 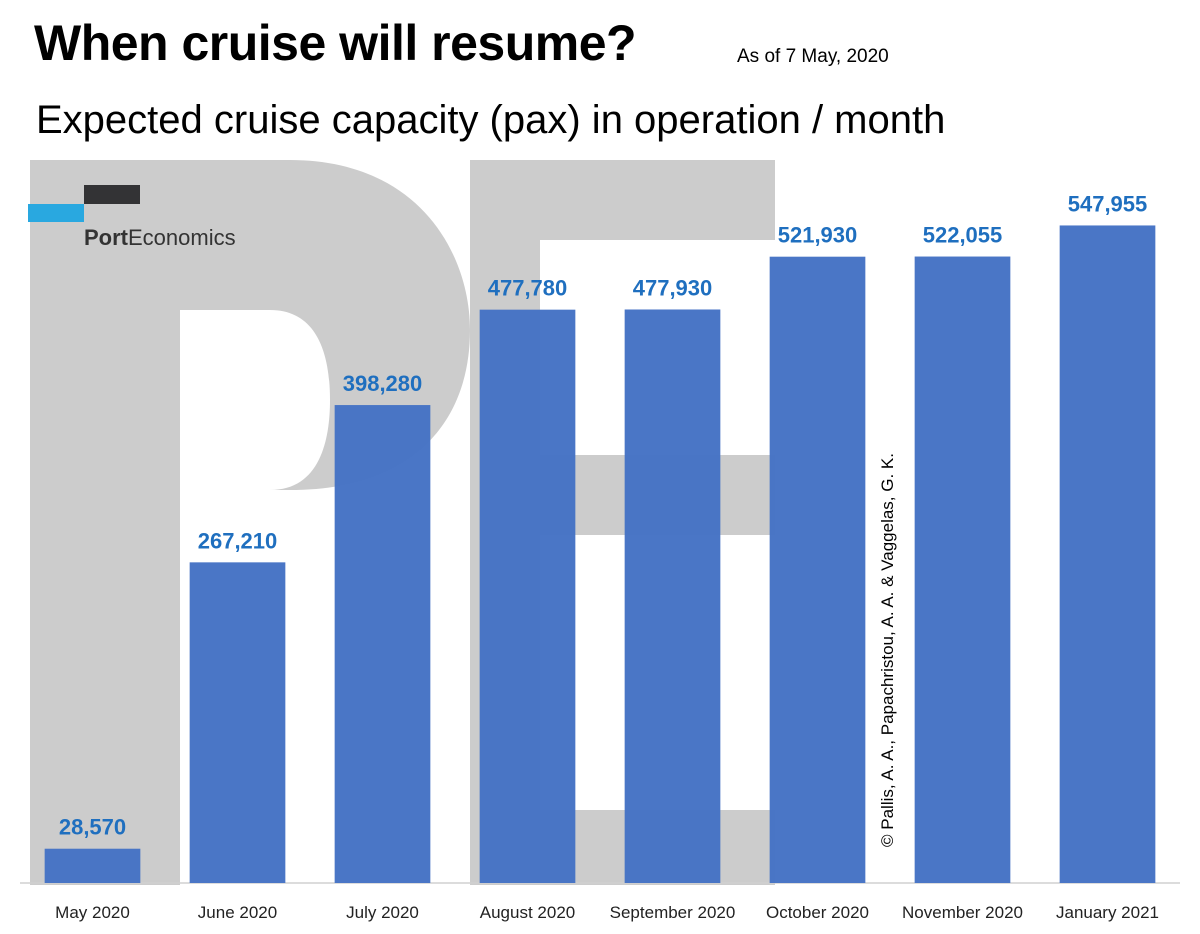 What do you see at coordinates (237, 912) in the screenshot?
I see `x-tick-label: June 2020` at bounding box center [237, 912].